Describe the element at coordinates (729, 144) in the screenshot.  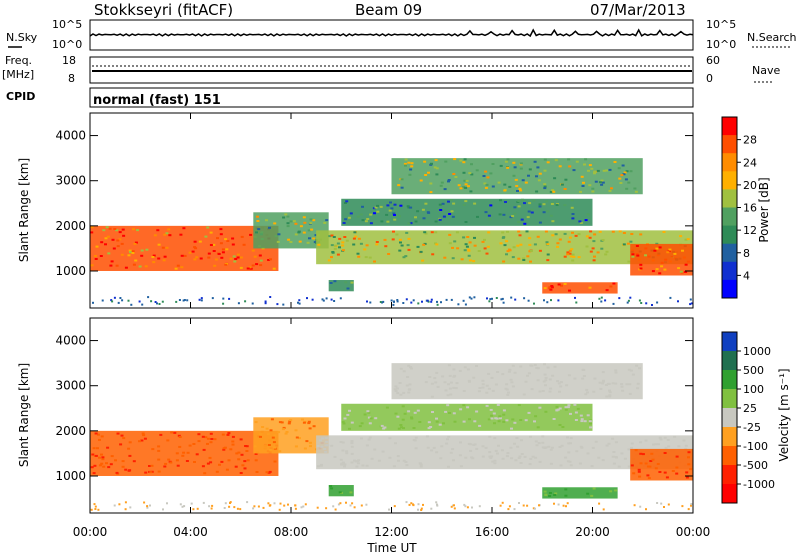
I see `power-colorbar-swatch` at that location.